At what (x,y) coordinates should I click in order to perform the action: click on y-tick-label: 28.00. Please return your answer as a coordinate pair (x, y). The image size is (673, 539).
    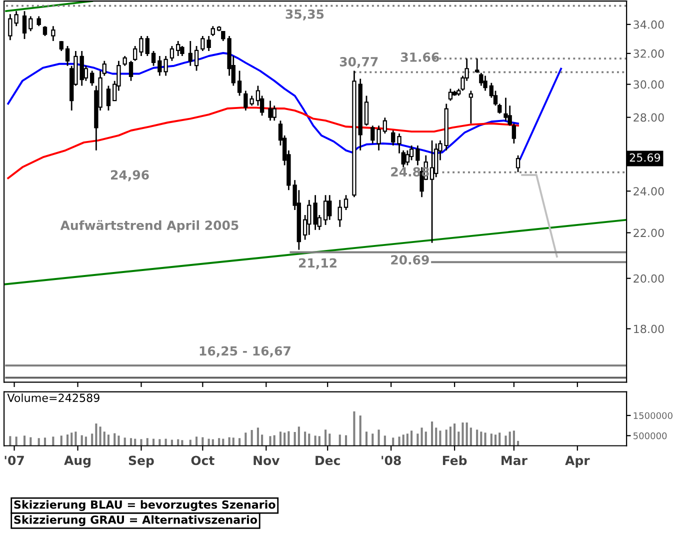
    Looking at the image, I should click on (649, 117).